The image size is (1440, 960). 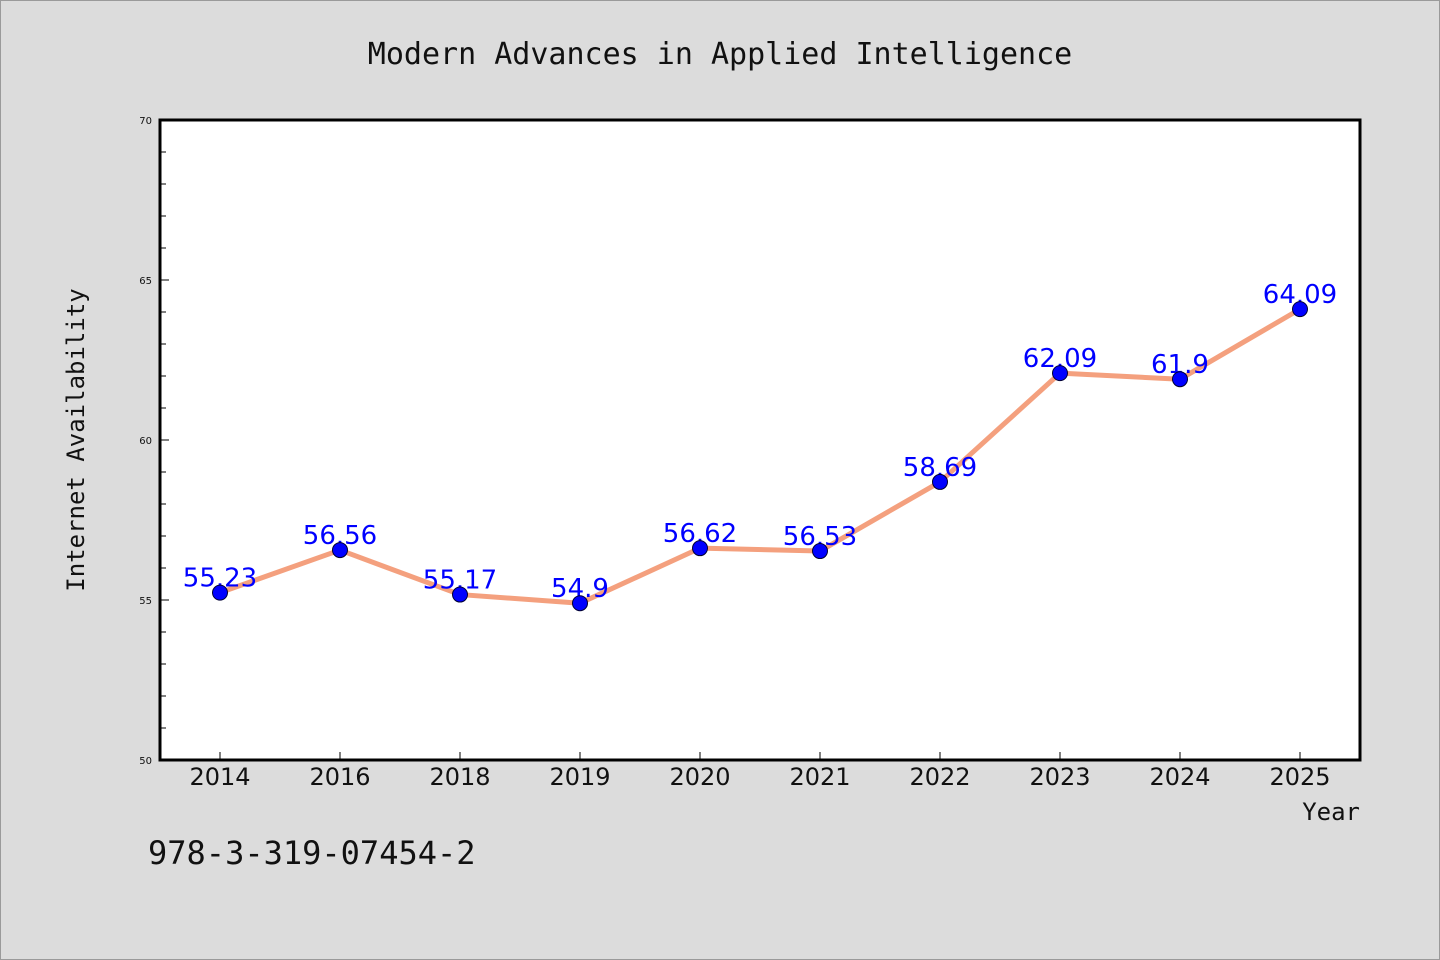 What do you see at coordinates (76, 439) in the screenshot?
I see `y-axis-label: Internet Availability` at bounding box center [76, 439].